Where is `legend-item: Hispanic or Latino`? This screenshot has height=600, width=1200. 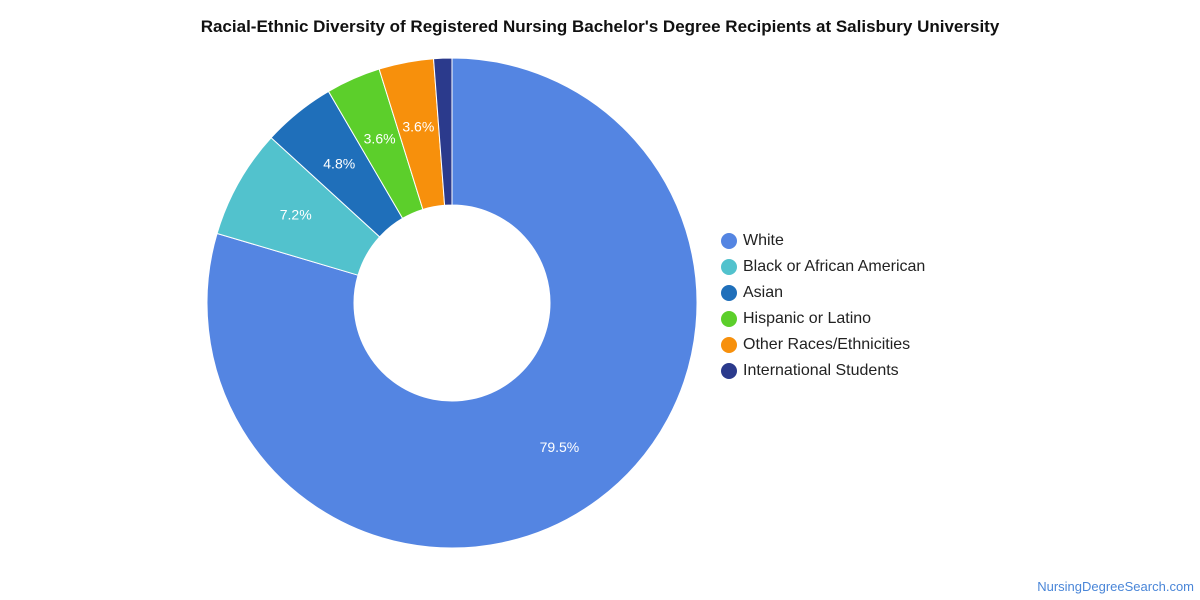 legend-item: Hispanic or Latino is located at coordinates (823, 319).